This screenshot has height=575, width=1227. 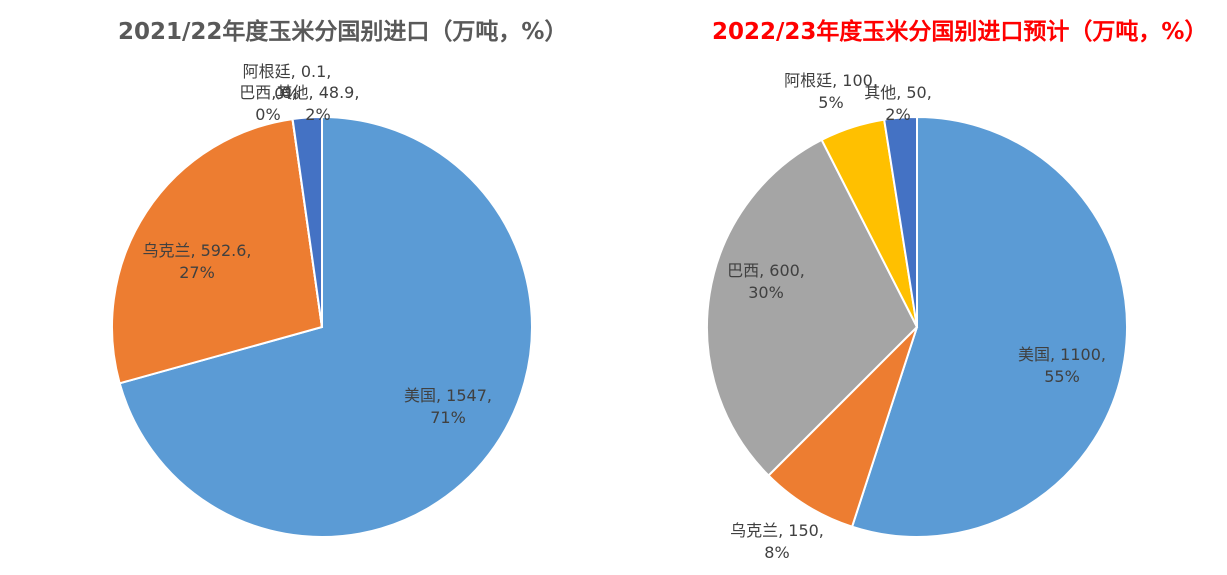 I want to click on chart-title-2022-23: 2022/23年度玉米分国别进口预计（万吨，%）, so click(x=960, y=32).